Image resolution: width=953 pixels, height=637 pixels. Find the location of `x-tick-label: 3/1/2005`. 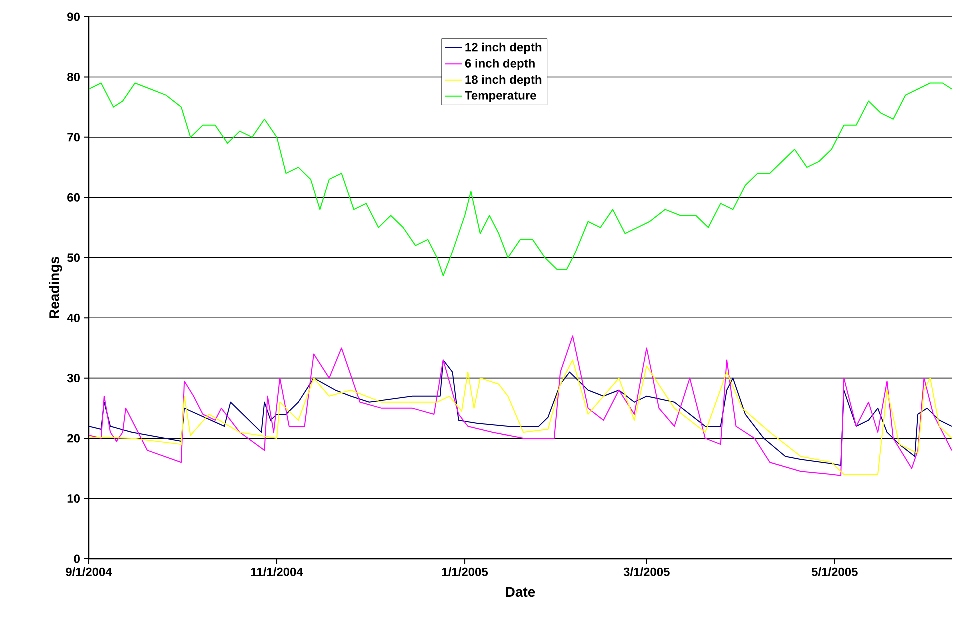

x-tick-label: 3/1/2005 is located at coordinates (647, 572).